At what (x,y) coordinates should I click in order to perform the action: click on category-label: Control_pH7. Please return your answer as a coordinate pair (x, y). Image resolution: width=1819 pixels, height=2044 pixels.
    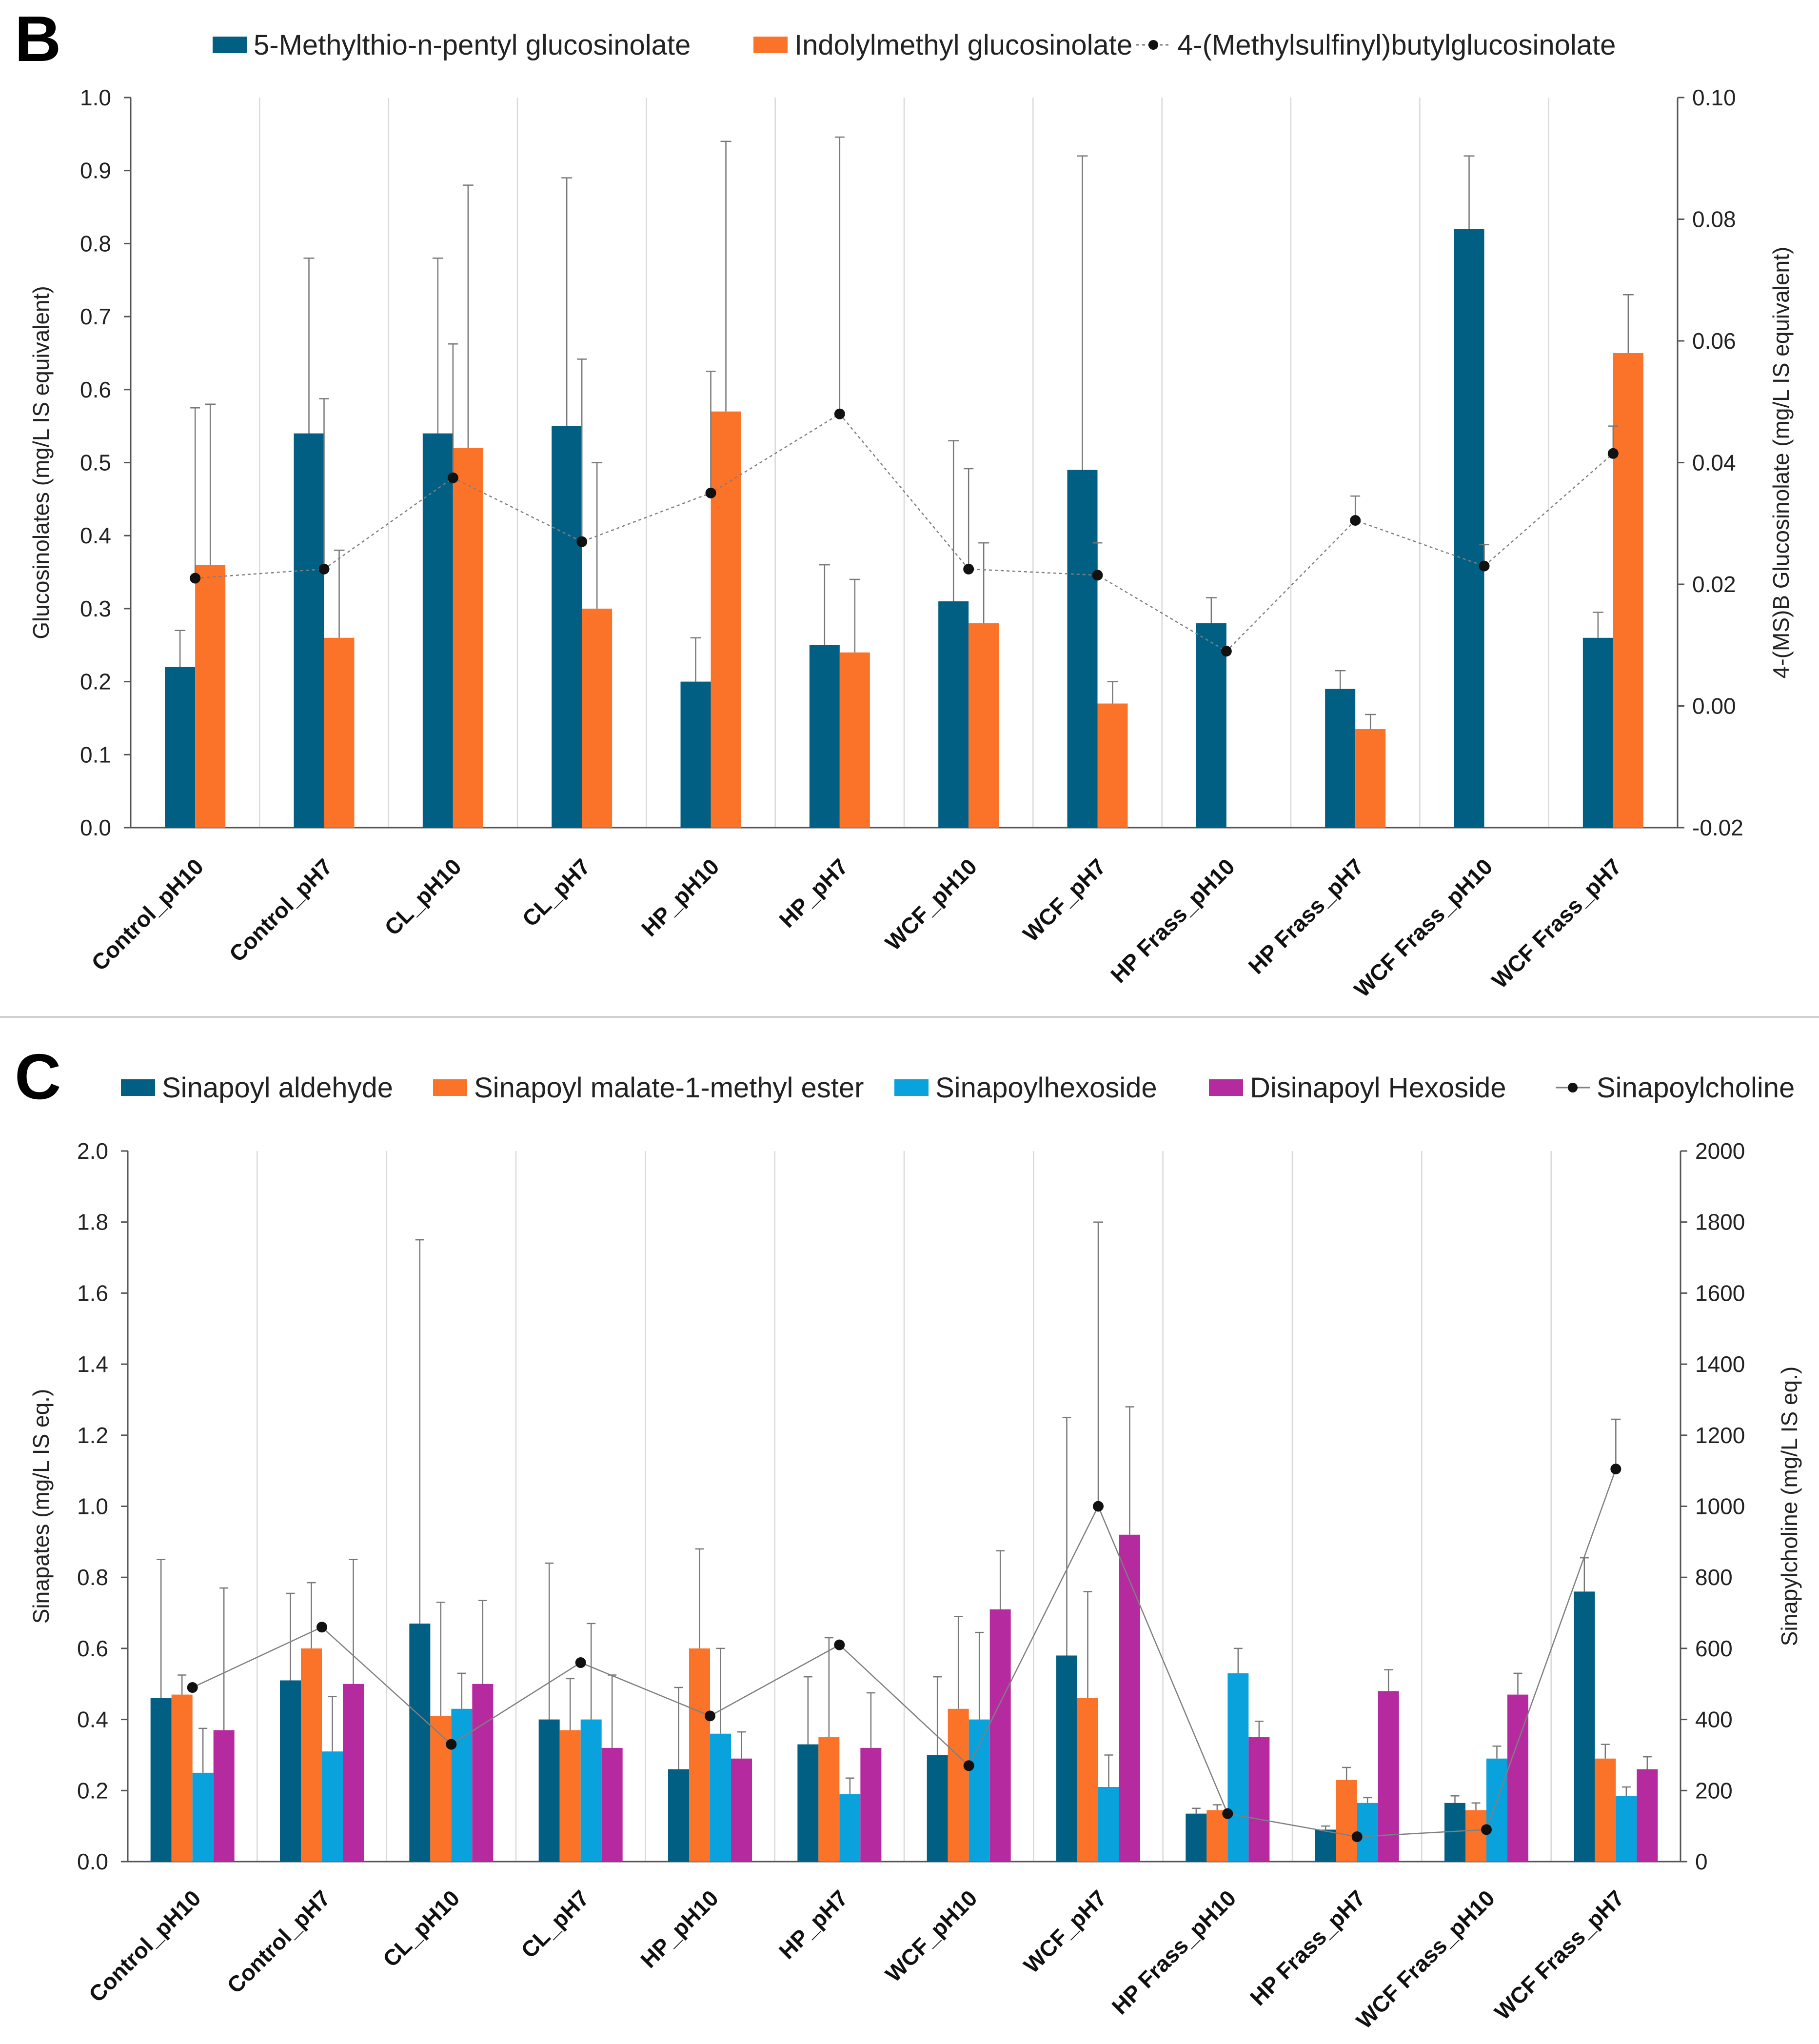
    Looking at the image, I should click on (278, 1941).